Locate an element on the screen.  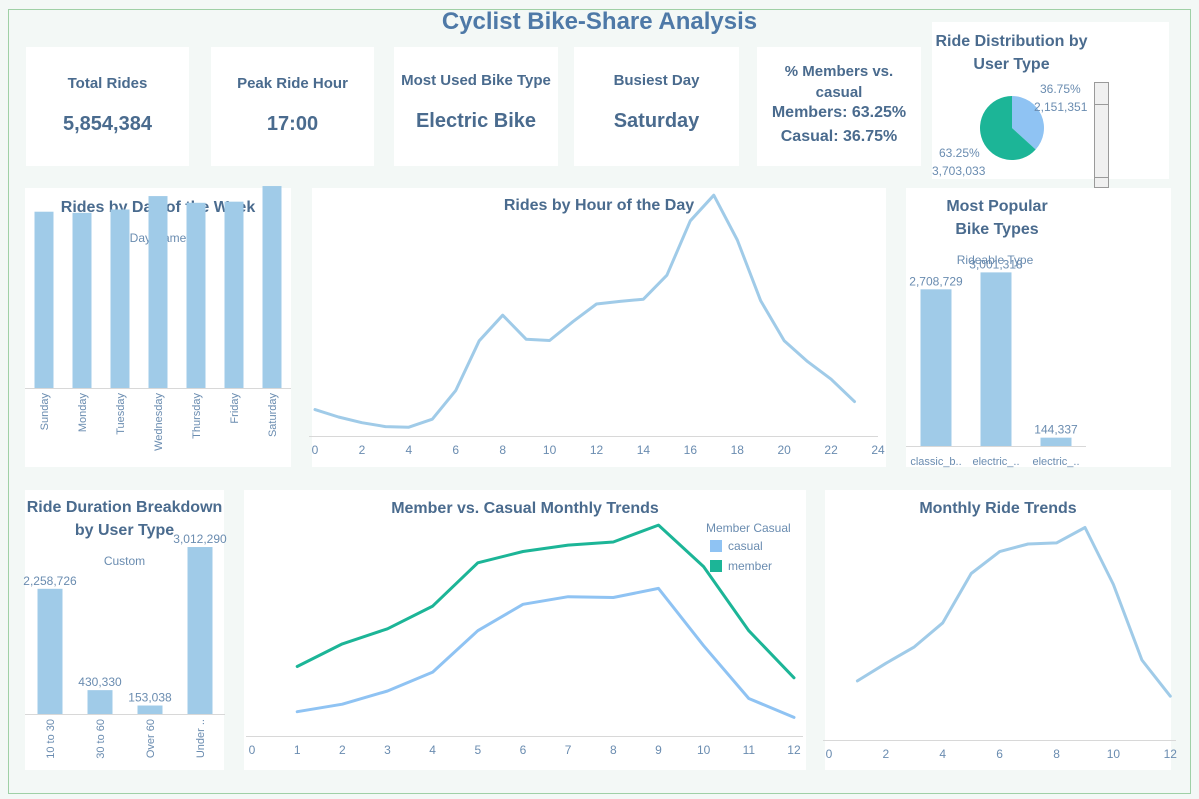
x-tick-label: Wednesday is located at coordinates (159, 422).